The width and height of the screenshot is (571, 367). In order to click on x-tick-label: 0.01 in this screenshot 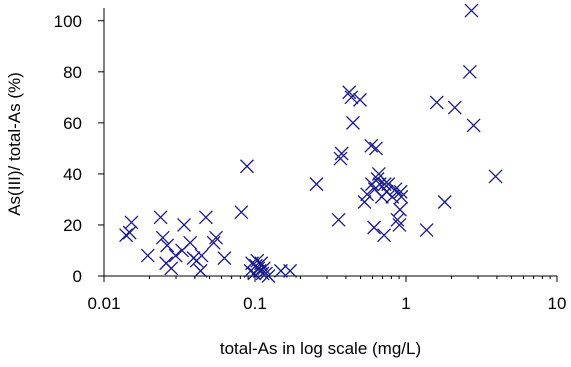, I will do `click(103, 303)`.